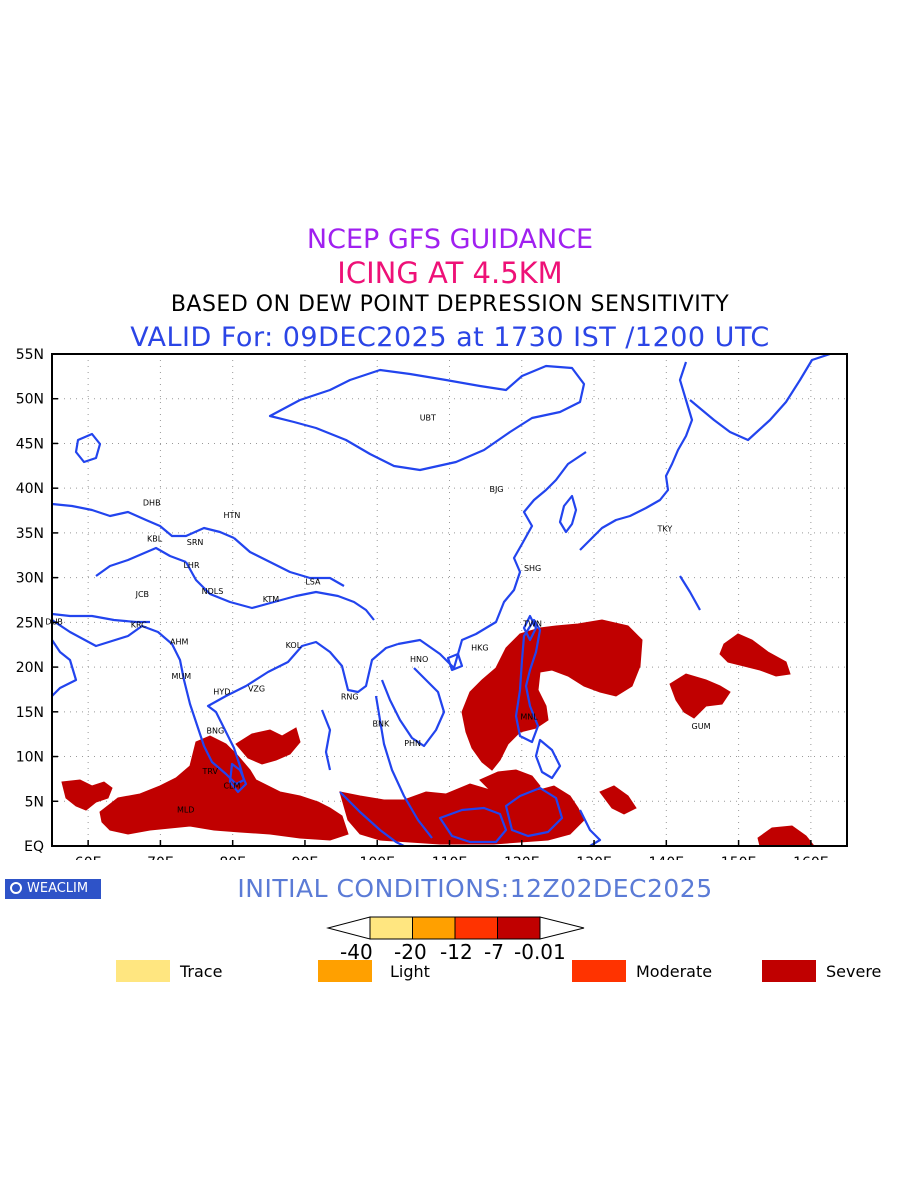 This screenshot has width=900, height=1200. I want to click on legend-label-severe: Severe, so click(854, 971).